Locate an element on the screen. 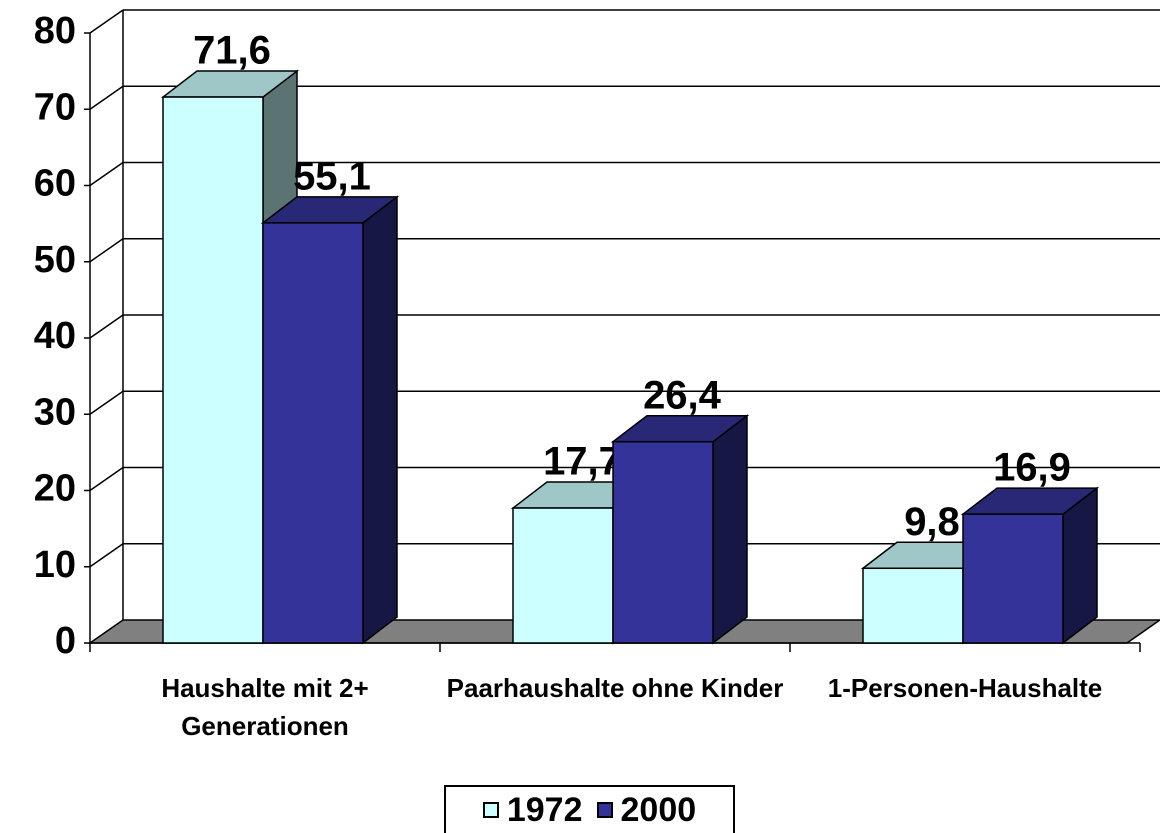 The image size is (1160, 833). legend-item: 1972 is located at coordinates (532, 810).